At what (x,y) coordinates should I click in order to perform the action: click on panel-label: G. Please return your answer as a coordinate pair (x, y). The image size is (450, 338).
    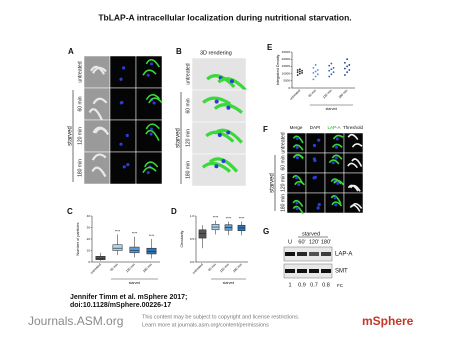
    Looking at the image, I should click on (266, 231).